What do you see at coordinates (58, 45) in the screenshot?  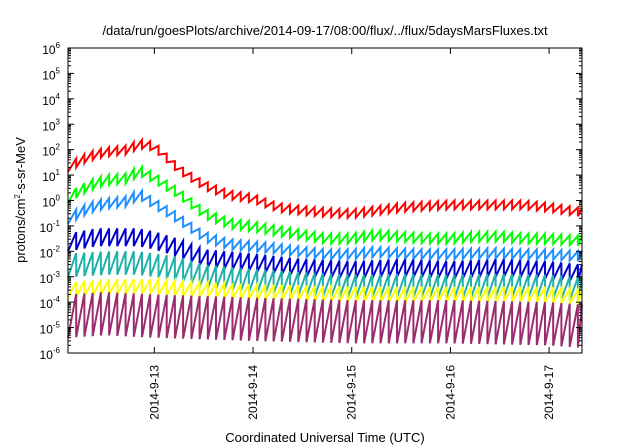 I see `y-tick-exponent: 6` at bounding box center [58, 45].